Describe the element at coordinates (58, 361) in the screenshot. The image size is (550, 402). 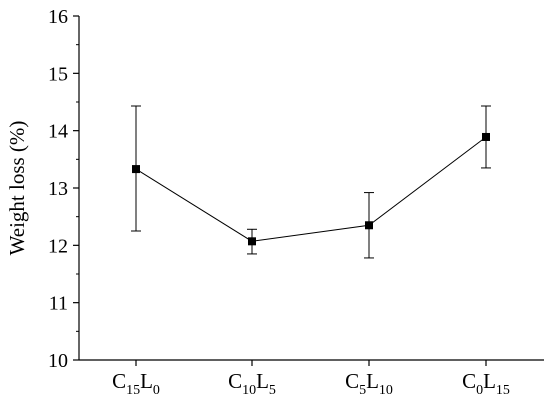
I see `y-tick-label: 10` at that location.